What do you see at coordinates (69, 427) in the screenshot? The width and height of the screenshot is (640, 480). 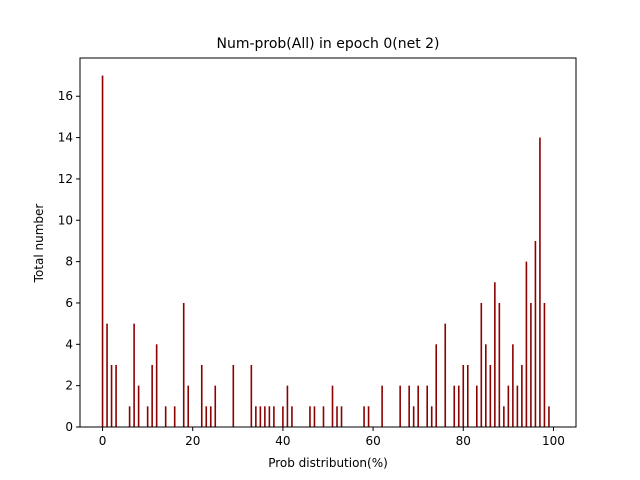 I see `y-tick-label: 0` at bounding box center [69, 427].